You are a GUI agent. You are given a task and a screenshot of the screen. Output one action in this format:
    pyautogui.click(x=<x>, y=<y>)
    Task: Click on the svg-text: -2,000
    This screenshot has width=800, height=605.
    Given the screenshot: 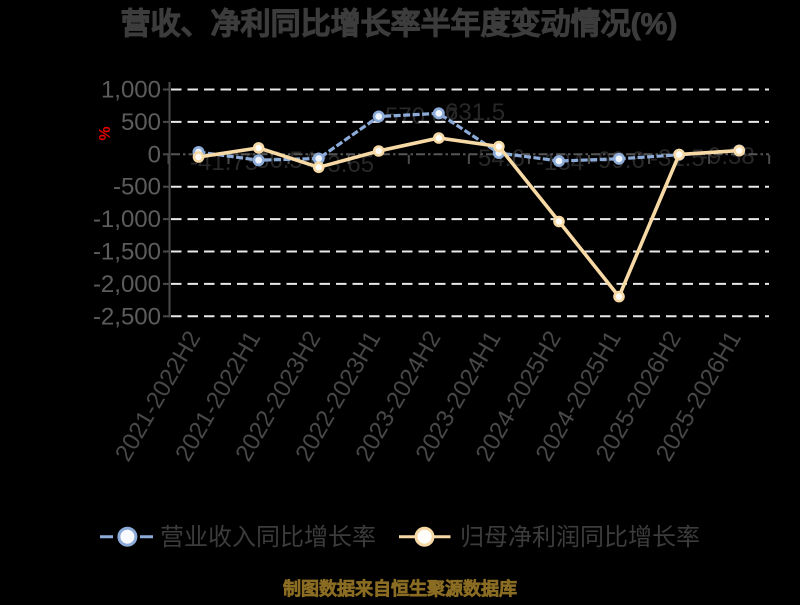 What is the action you would take?
    pyautogui.click(x=127, y=284)
    